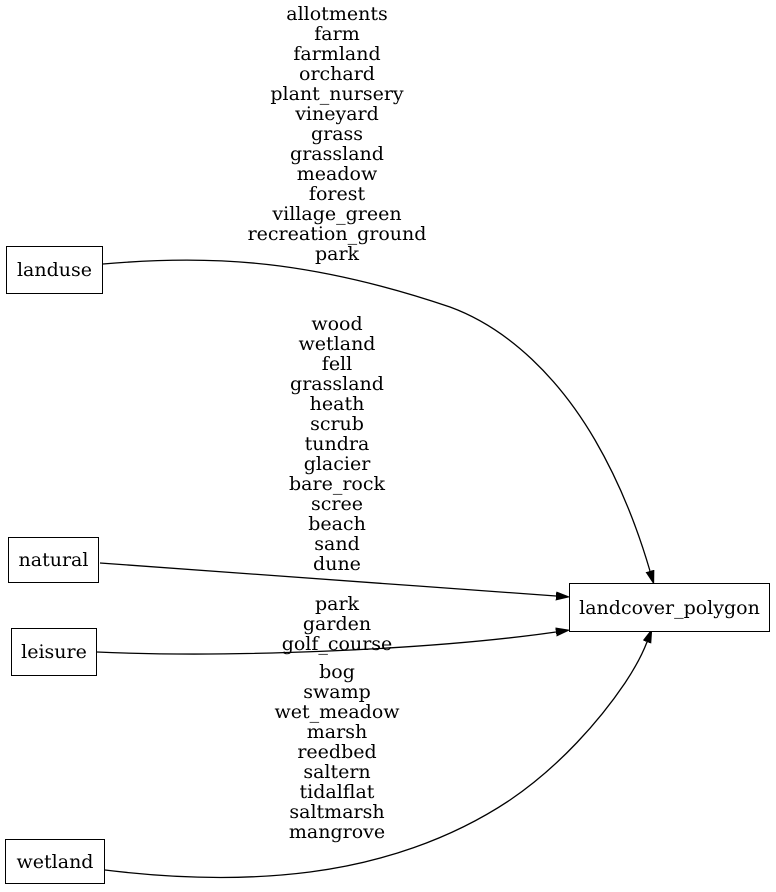 The image size is (776, 892). I want to click on node-landuse-label: landuse, so click(54, 270).